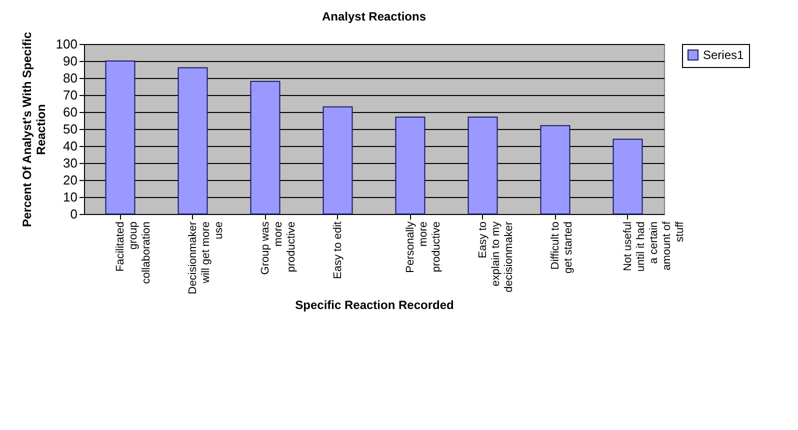 Image resolution: width=798 pixels, height=430 pixels. I want to click on y-tick-label: 40, so click(70, 146).